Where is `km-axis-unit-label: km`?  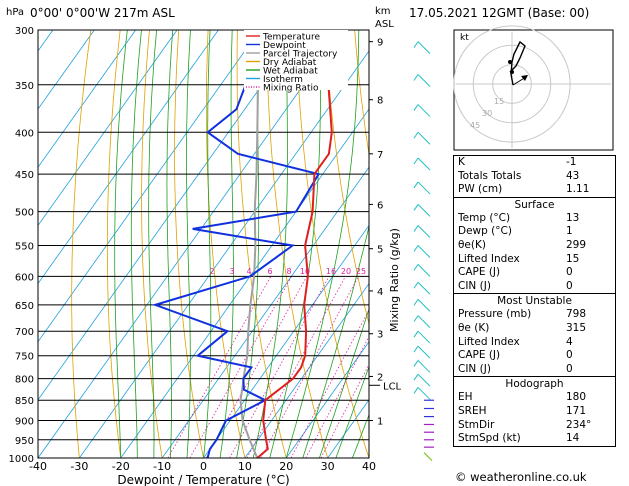 km-axis-unit-label: km is located at coordinates (383, 11).